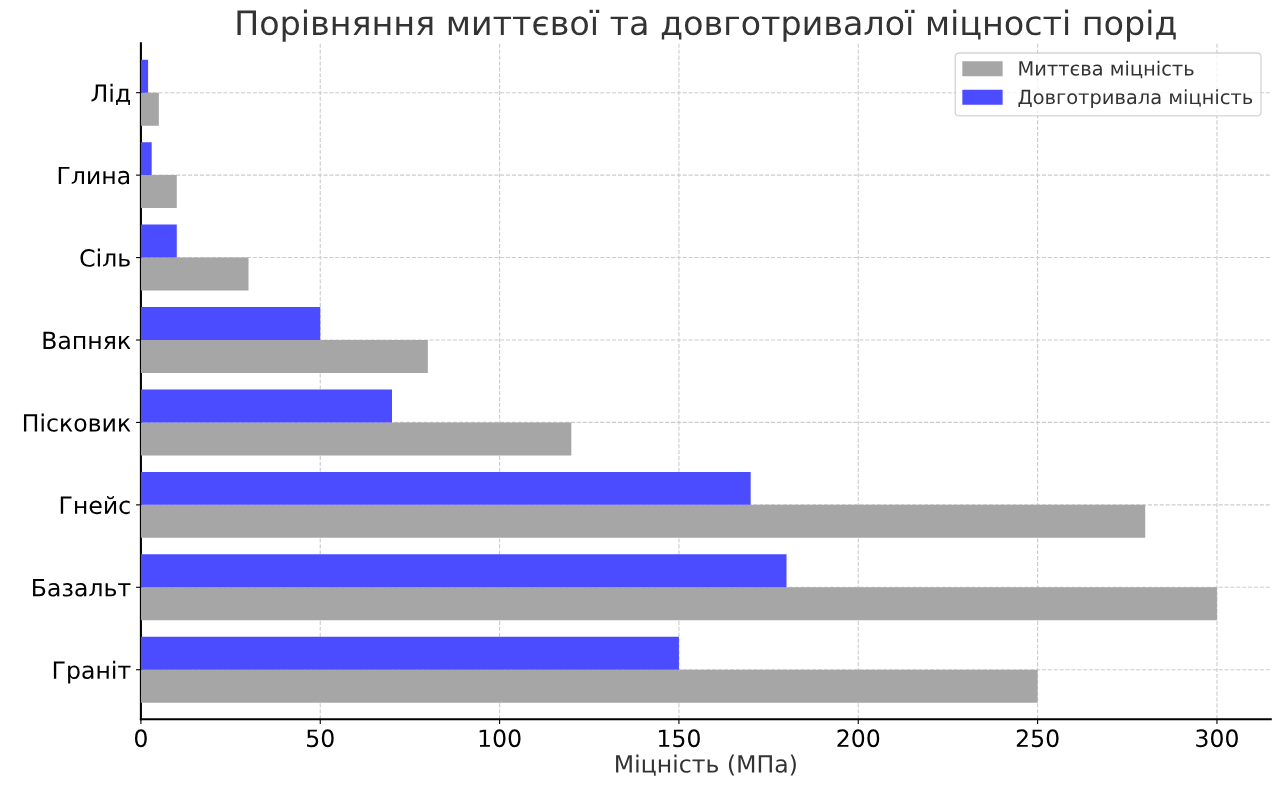 The height and width of the screenshot is (786, 1281). What do you see at coordinates (94, 175) in the screenshot?
I see `y-tick-label: Глина` at bounding box center [94, 175].